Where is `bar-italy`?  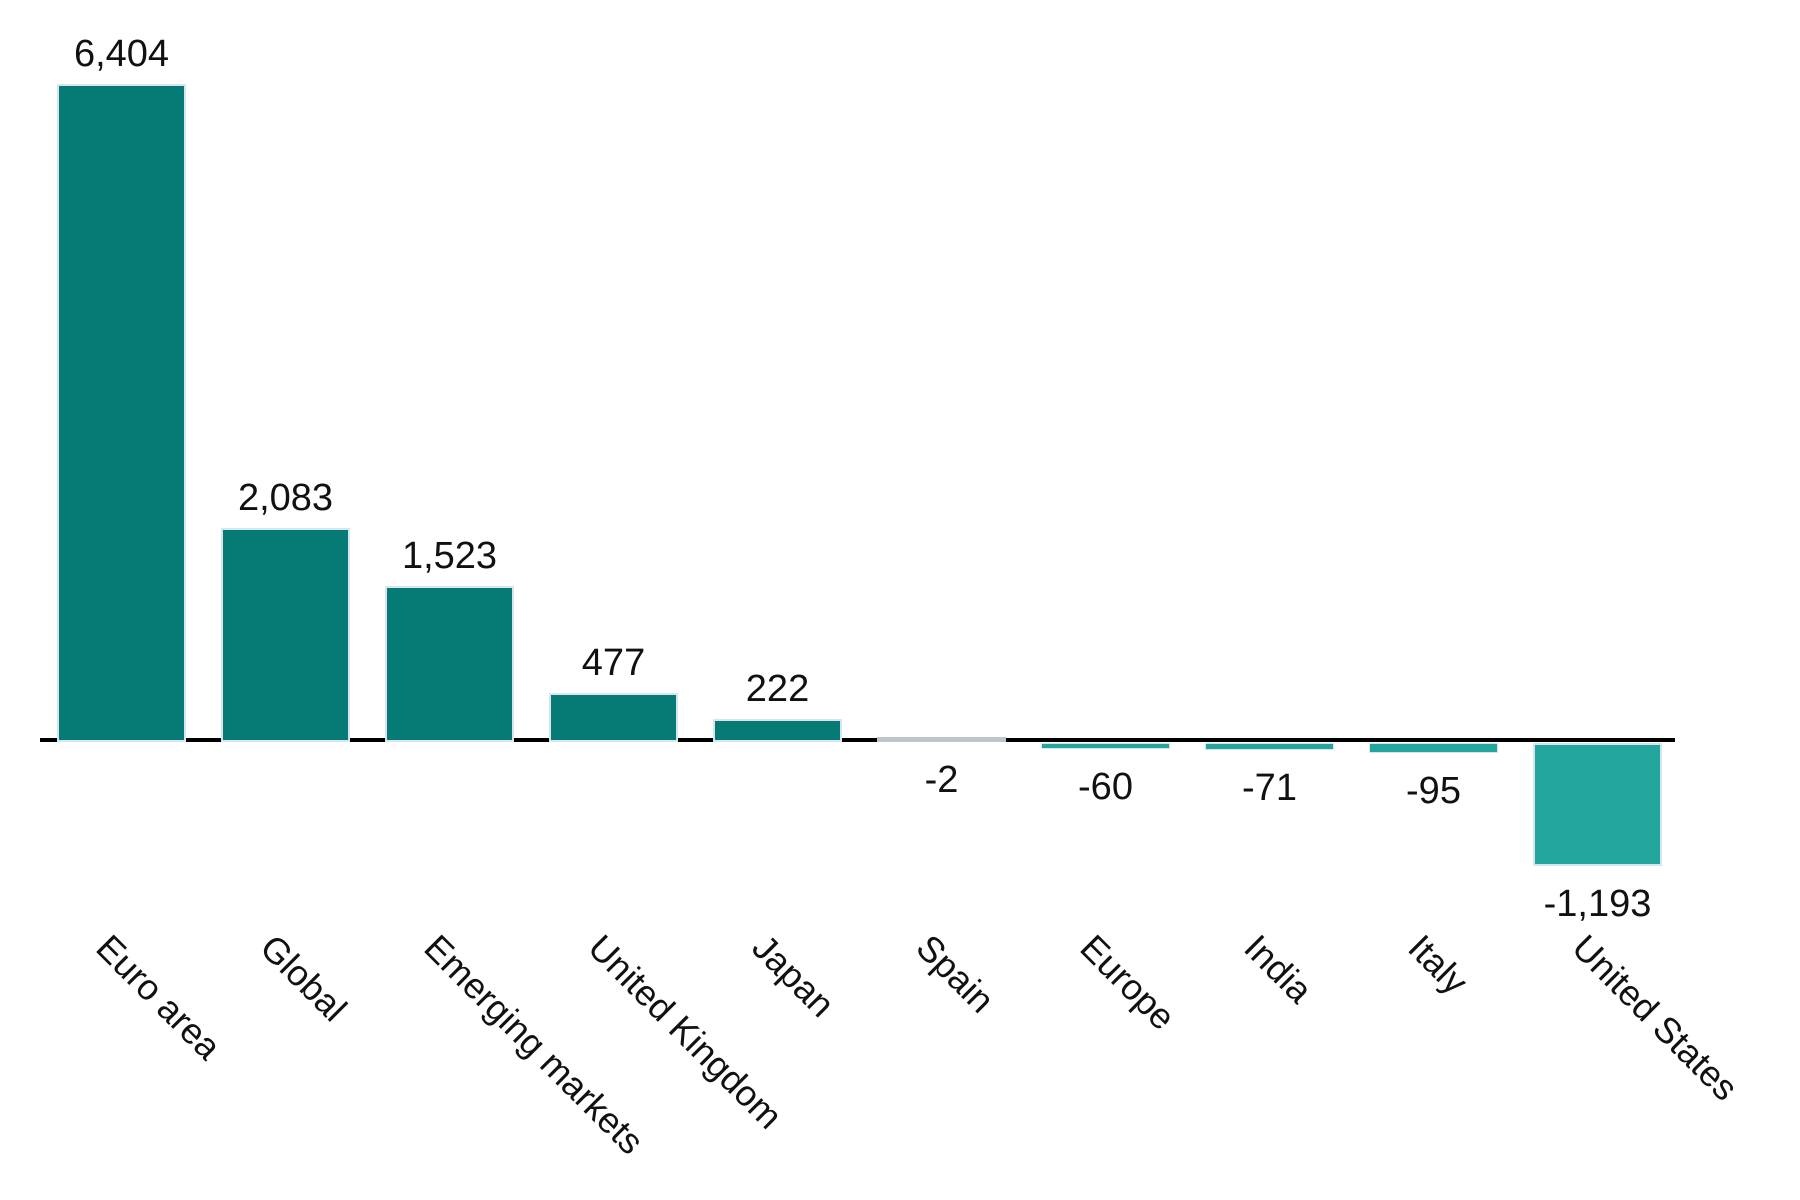 bar-italy is located at coordinates (1433, 748).